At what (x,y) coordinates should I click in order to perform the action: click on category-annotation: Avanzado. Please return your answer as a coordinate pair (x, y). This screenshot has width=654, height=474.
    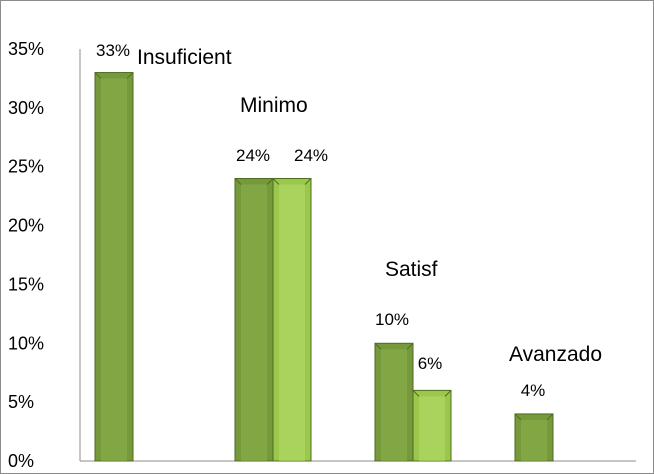
    Looking at the image, I should click on (555, 354).